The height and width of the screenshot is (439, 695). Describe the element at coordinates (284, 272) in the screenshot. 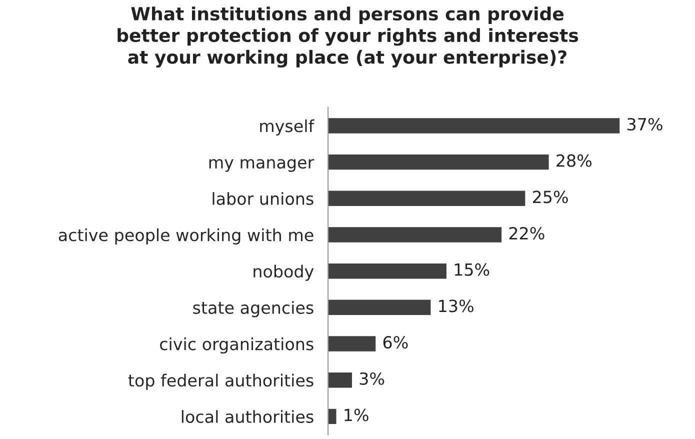

I see `y-tick-label: nobody` at that location.